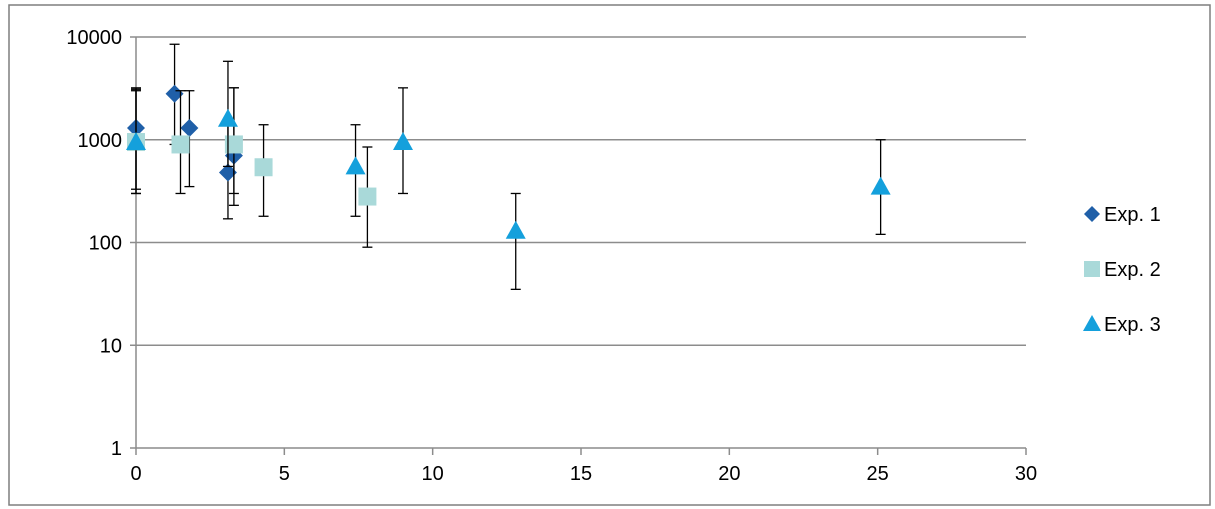 This screenshot has width=1215, height=509. What do you see at coordinates (135, 474) in the screenshot?
I see `x-tick-label: 0` at bounding box center [135, 474].